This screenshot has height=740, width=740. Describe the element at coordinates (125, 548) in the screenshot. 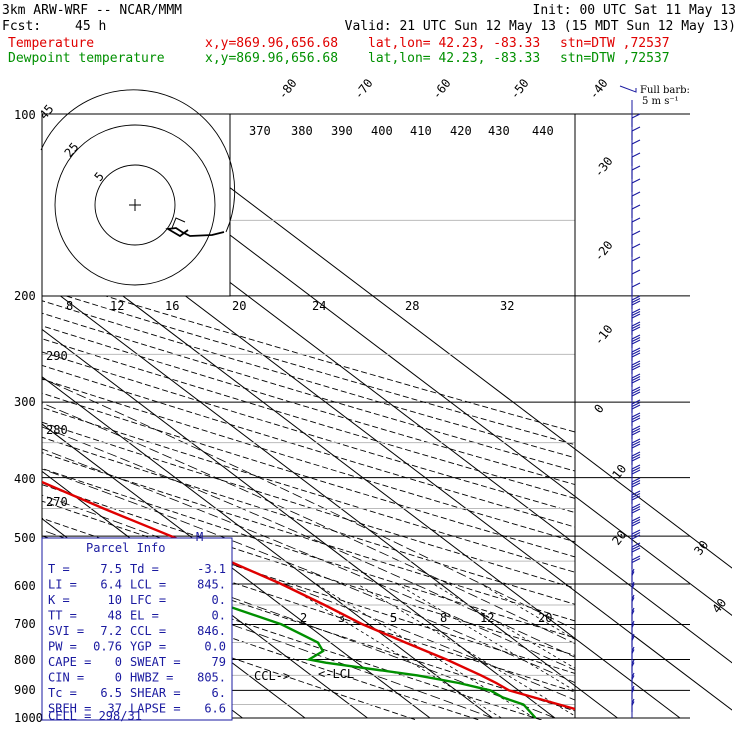

I see `parcel-info-title: Parcel Info` at that location.